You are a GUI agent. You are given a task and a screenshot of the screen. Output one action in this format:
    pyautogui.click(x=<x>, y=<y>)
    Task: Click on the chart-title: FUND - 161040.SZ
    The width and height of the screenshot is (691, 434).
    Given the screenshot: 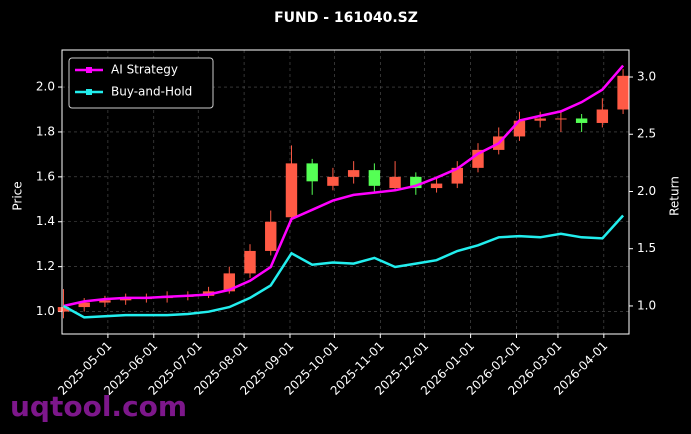 What is the action you would take?
    pyautogui.click(x=346, y=18)
    